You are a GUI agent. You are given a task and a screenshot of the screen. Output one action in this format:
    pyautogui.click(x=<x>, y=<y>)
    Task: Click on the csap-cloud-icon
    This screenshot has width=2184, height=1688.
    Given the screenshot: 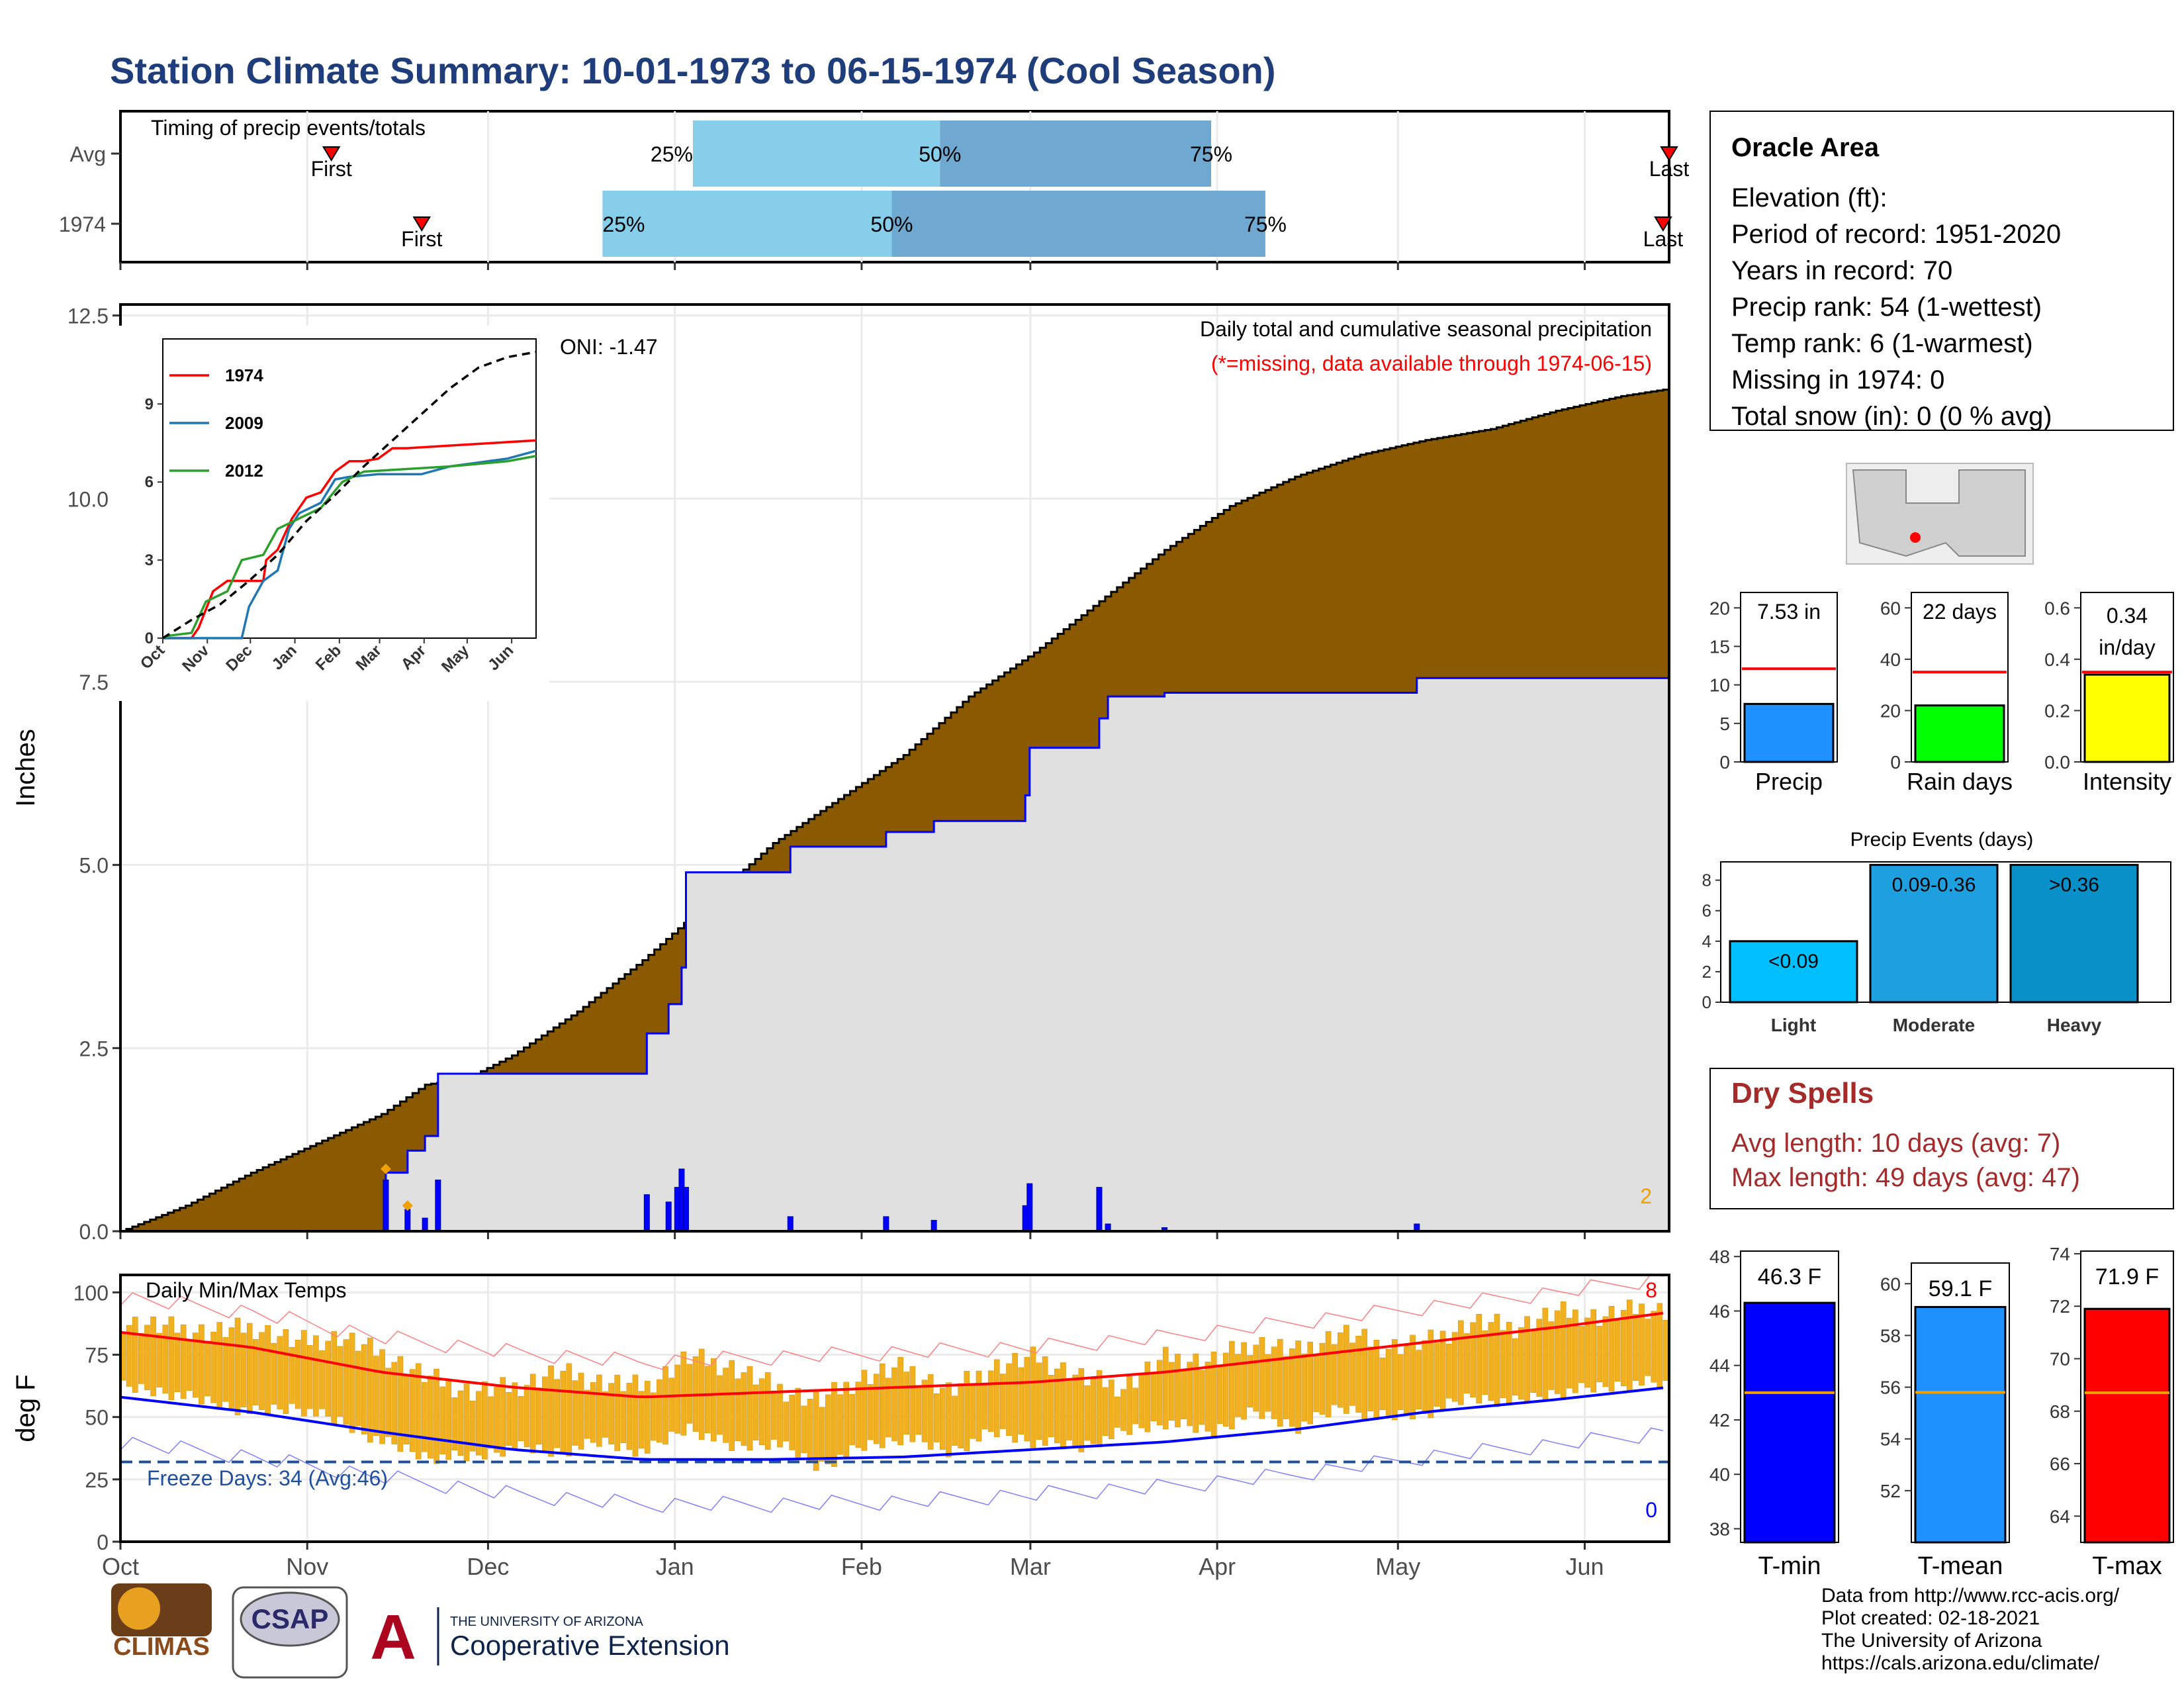 What is the action you would take?
    pyautogui.click(x=290, y=1619)
    